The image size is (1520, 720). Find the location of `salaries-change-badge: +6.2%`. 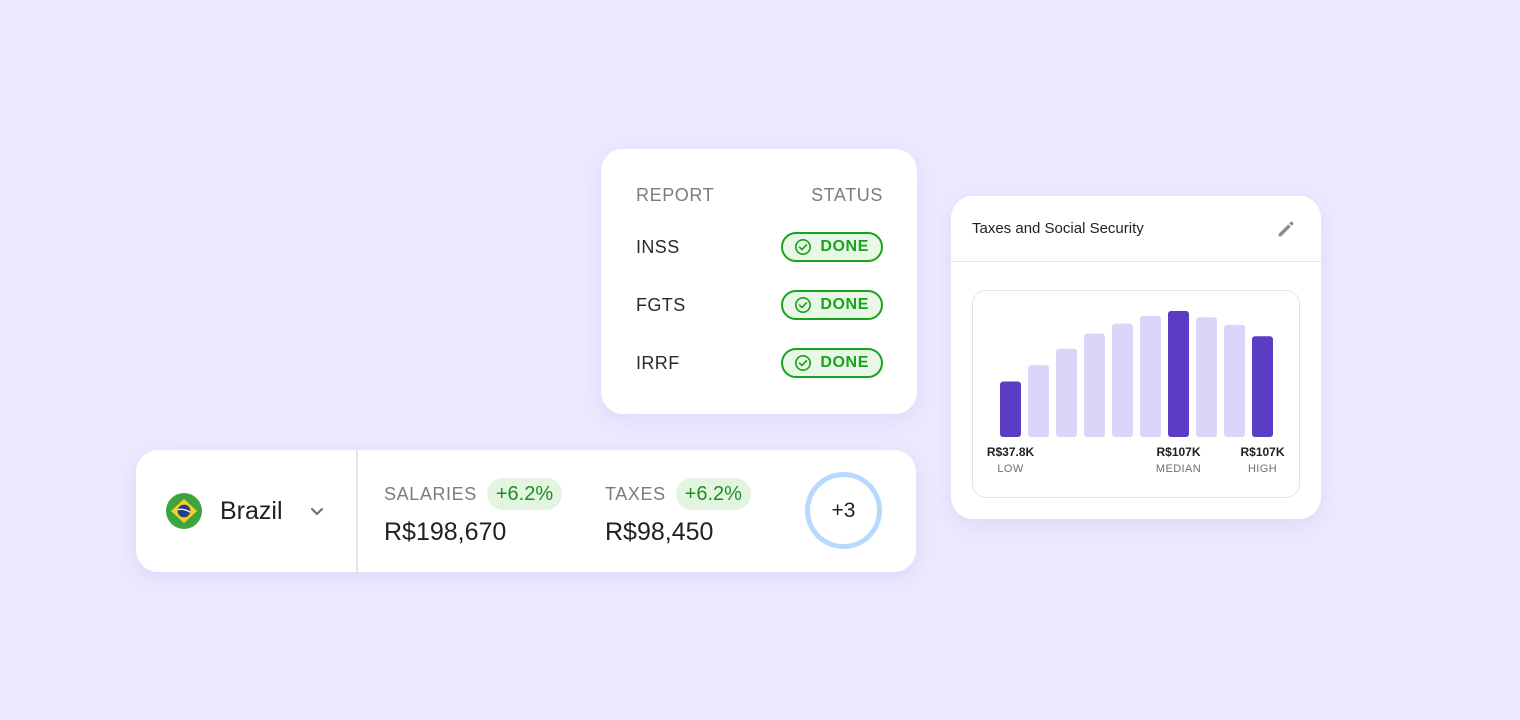

salaries-change-badge: +6.2% is located at coordinates (524, 494).